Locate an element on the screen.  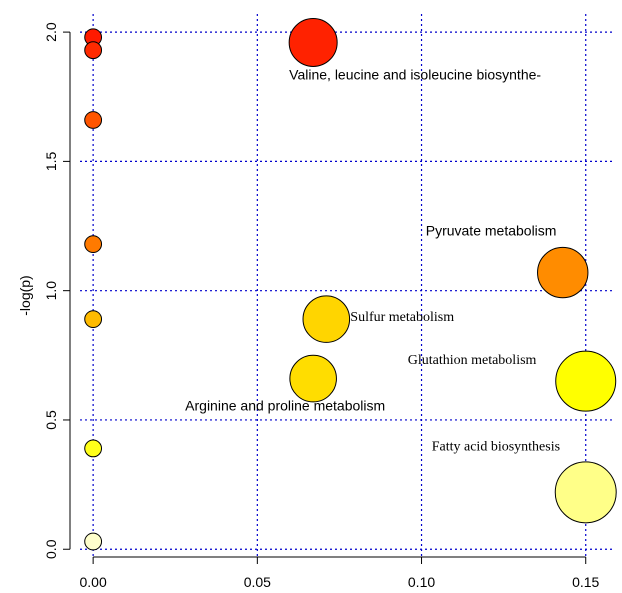
y-tick-label-1: 0.5 is located at coordinates (51, 420).